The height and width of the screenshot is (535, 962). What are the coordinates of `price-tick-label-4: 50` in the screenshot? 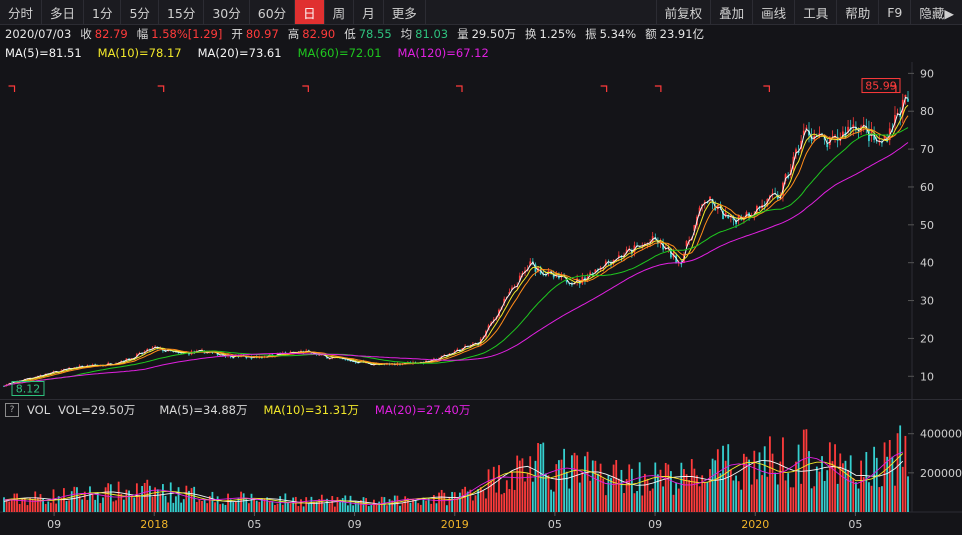 It's located at (927, 225).